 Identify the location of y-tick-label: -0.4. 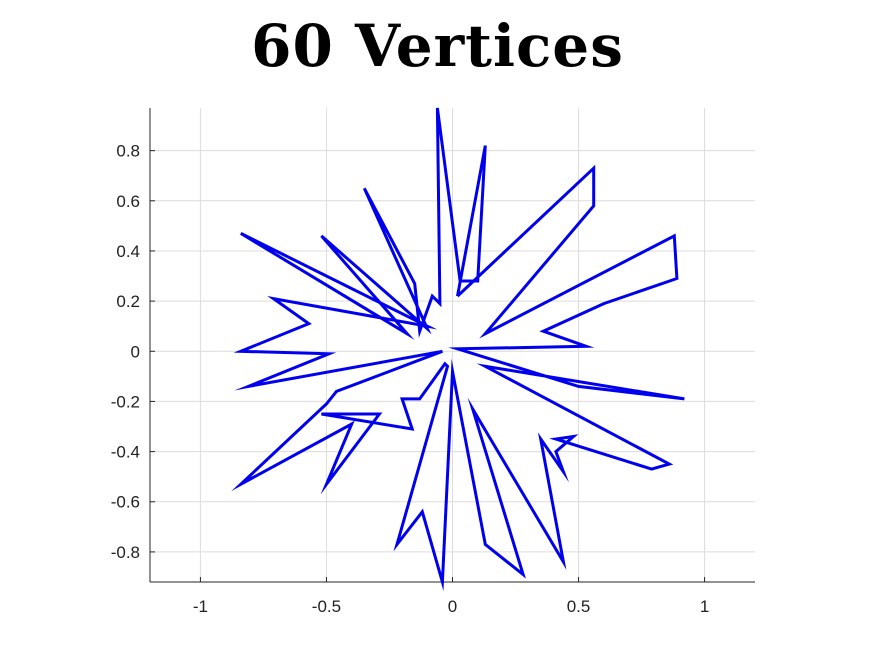
(125, 452).